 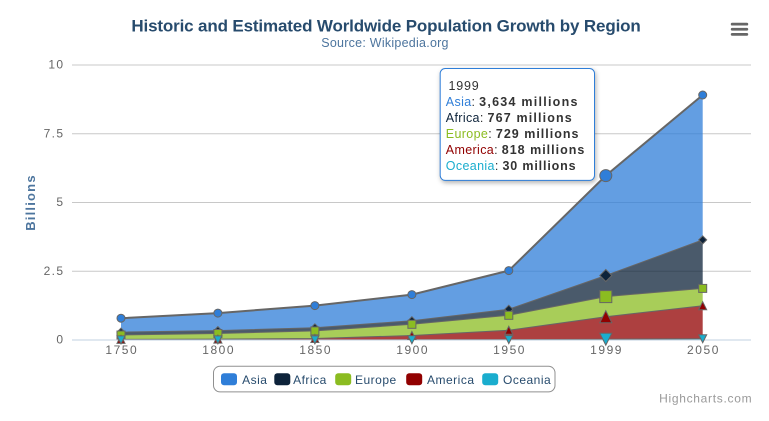 What do you see at coordinates (60, 202) in the screenshot?
I see `svg-text: 5` at bounding box center [60, 202].